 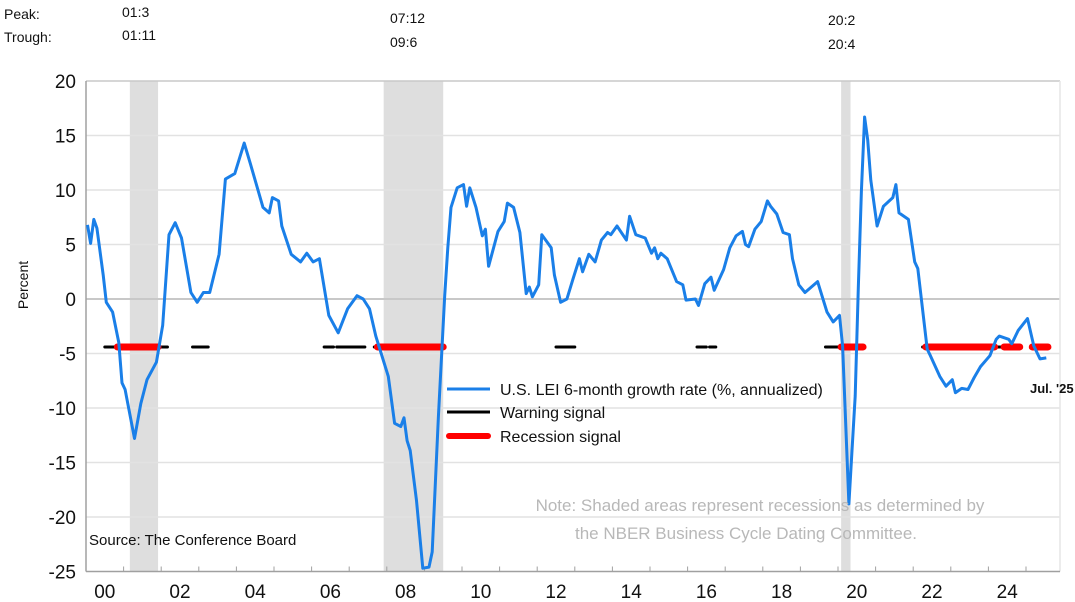 I want to click on y-tick-label: -5, so click(x=67, y=355).